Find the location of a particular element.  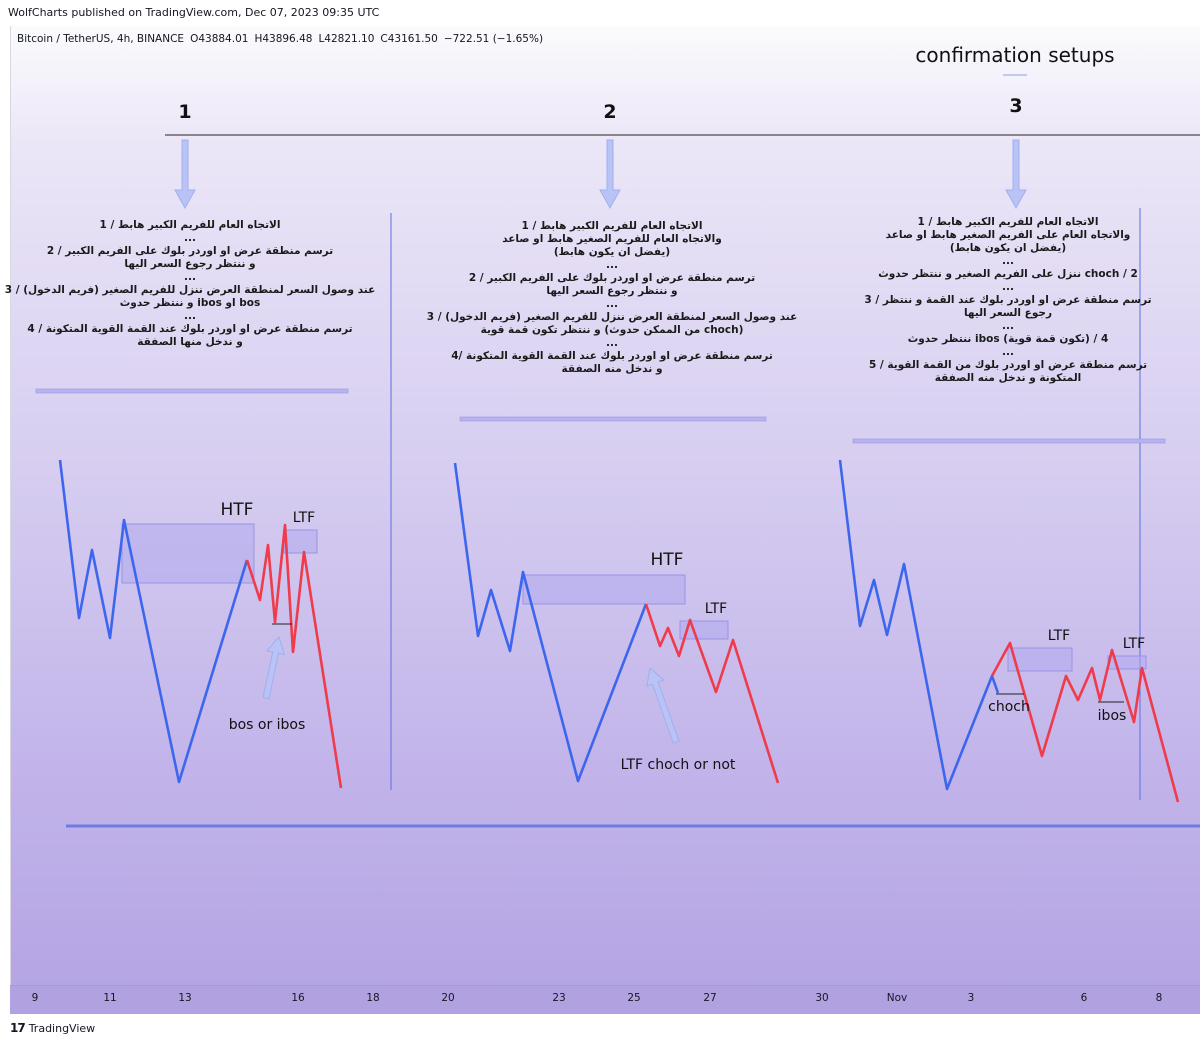

setup-1-notes-underline is located at coordinates (192, 391).